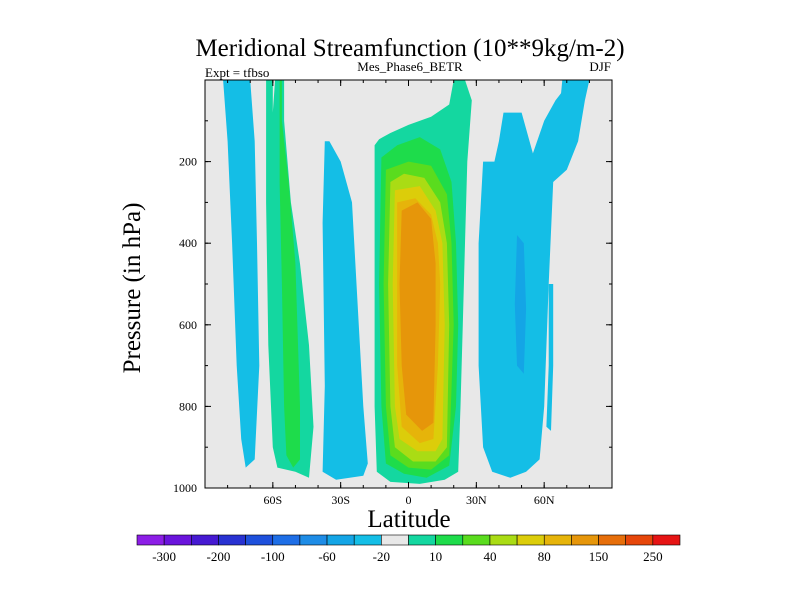 The height and width of the screenshot is (600, 800). What do you see at coordinates (272, 500) in the screenshot?
I see `x-tick-label: 60S` at bounding box center [272, 500].